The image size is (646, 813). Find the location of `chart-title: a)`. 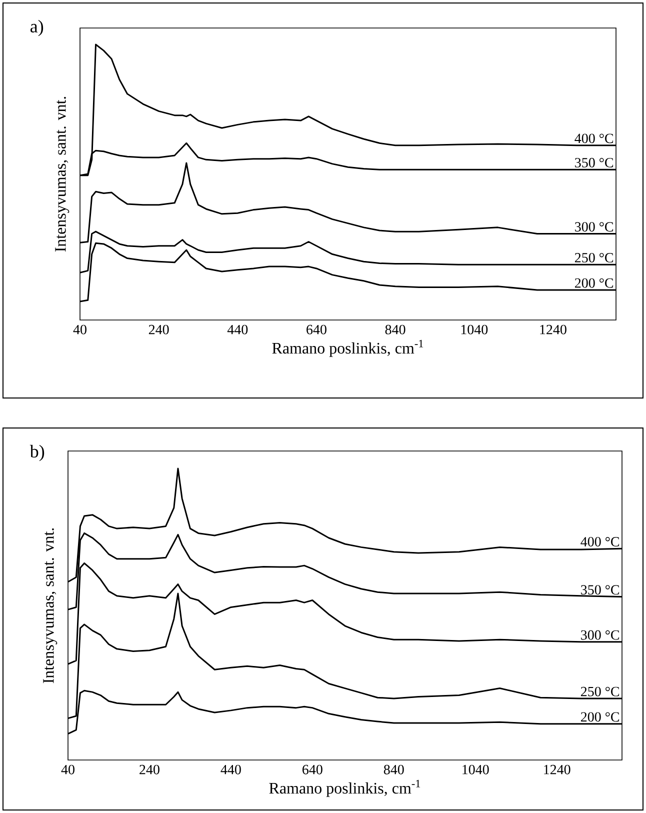

chart-title: a) is located at coordinates (37, 28).